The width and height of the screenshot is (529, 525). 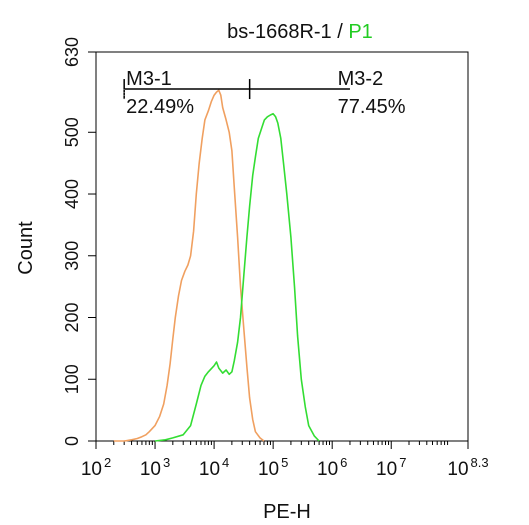 I want to click on marker-percent-1: 22.49%, so click(x=160, y=107).